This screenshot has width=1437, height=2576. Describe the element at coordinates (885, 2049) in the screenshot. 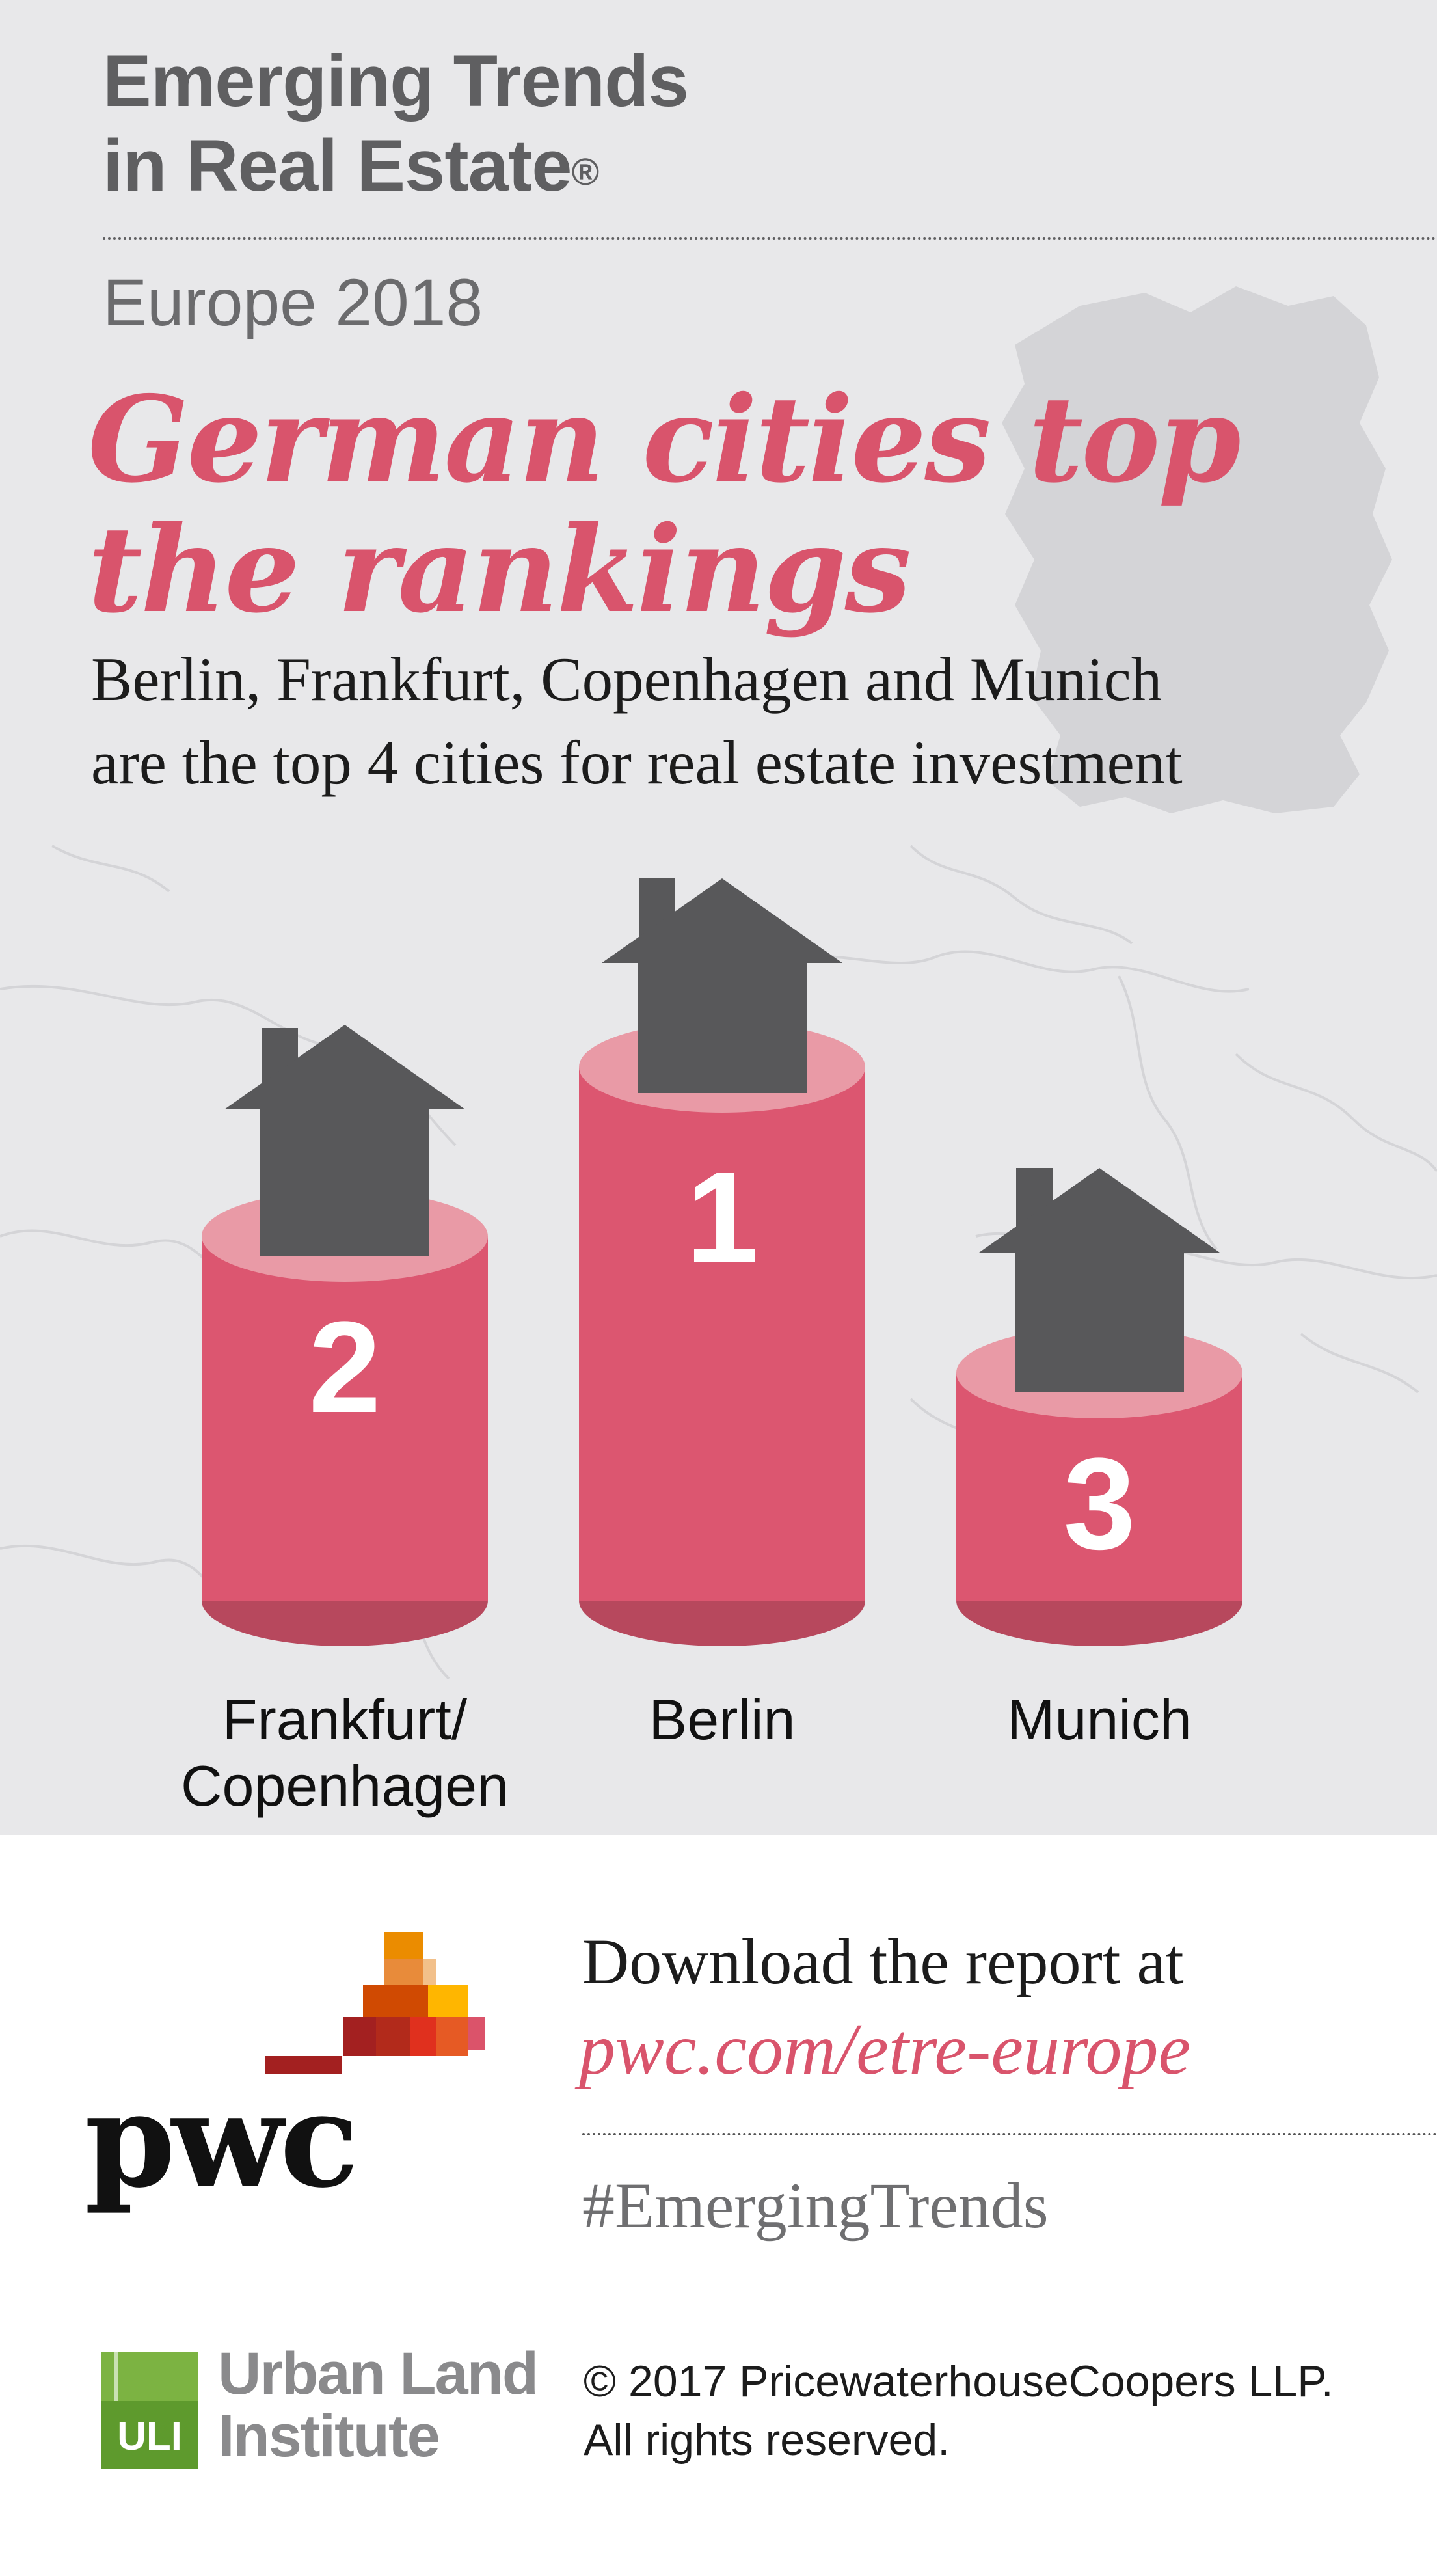

I see `download-link: pwc.com/etre-europe` at that location.